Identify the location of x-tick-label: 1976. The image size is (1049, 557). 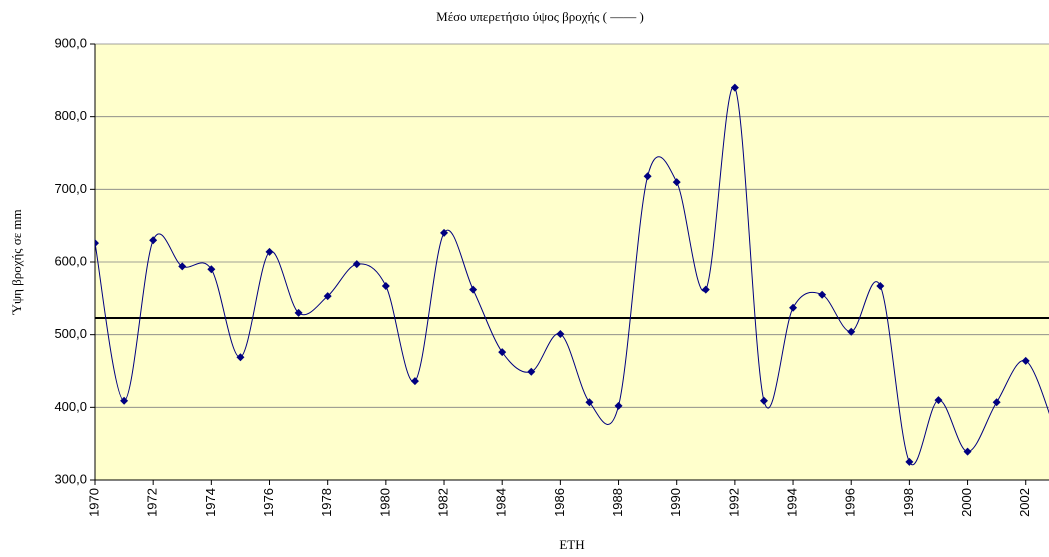
(268, 502).